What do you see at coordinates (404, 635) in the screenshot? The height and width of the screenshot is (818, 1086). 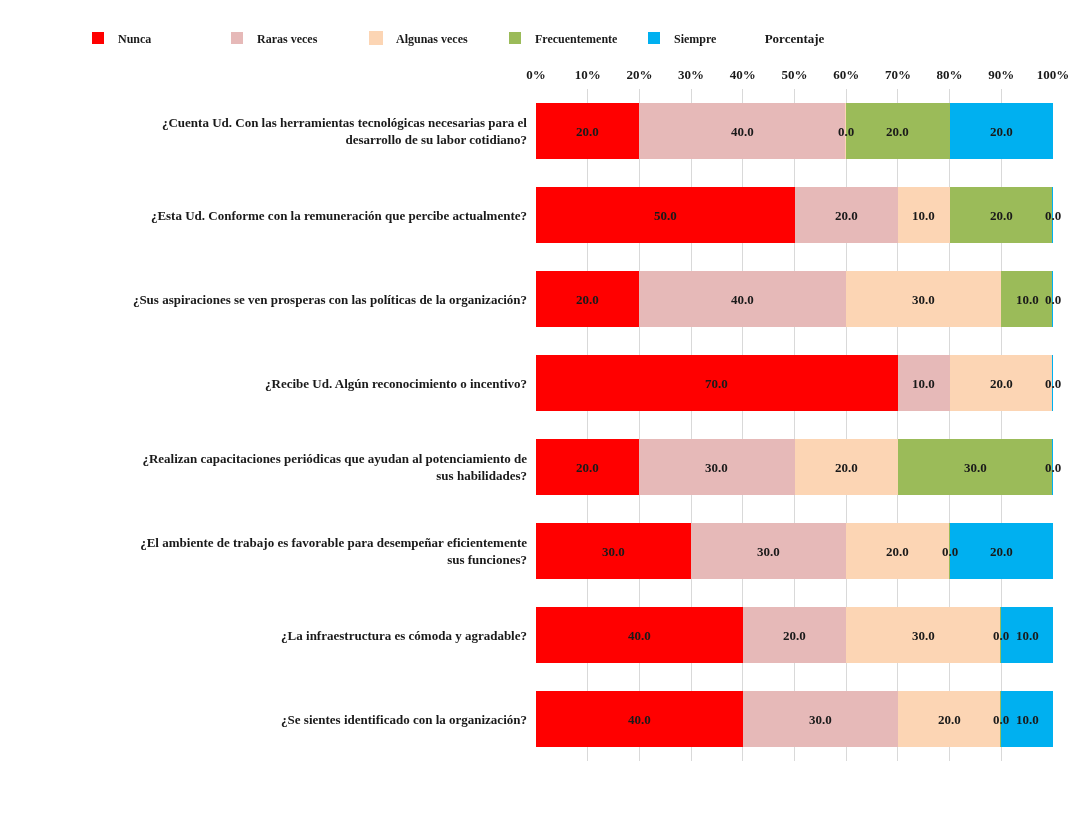 I see `y-tick-label: ¿La infraestructura es cómoda y agradable?` at bounding box center [404, 635].